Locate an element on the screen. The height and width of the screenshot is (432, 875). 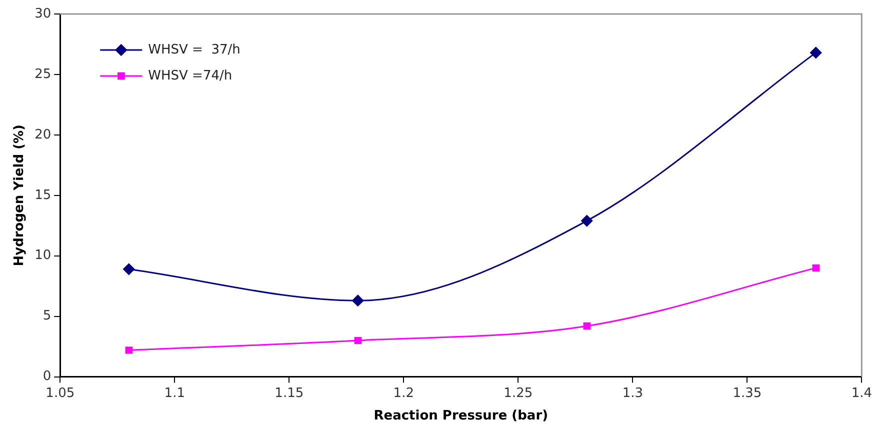
x-tick-label: 1.15 is located at coordinates (289, 393).